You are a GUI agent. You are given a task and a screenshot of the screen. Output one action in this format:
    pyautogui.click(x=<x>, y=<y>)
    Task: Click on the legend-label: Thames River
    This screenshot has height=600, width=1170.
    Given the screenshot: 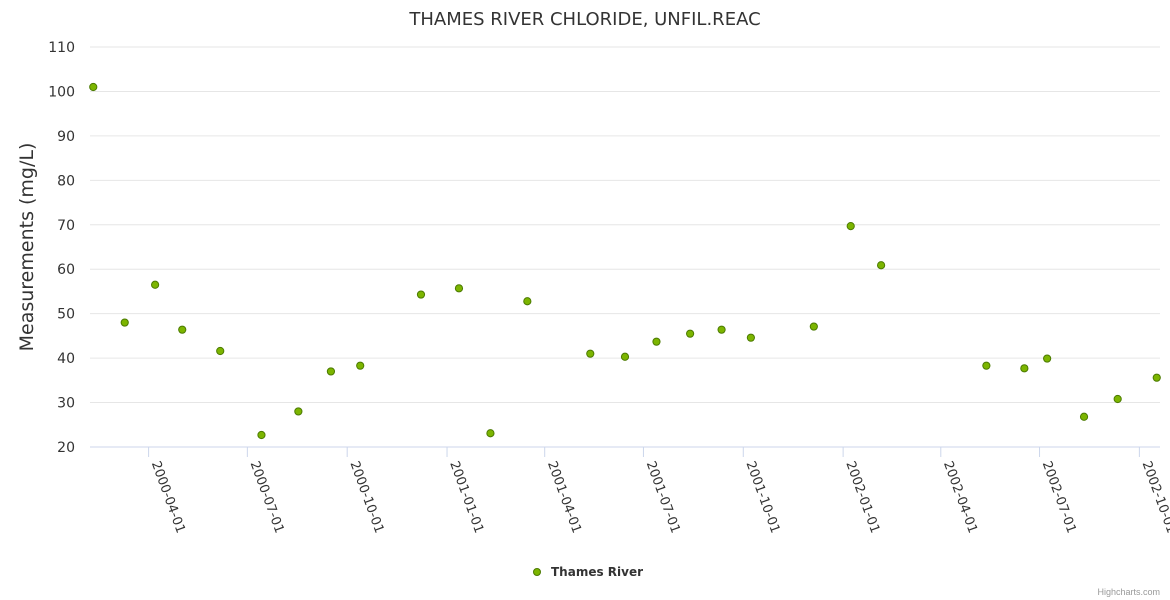 What is the action you would take?
    pyautogui.click(x=597, y=572)
    